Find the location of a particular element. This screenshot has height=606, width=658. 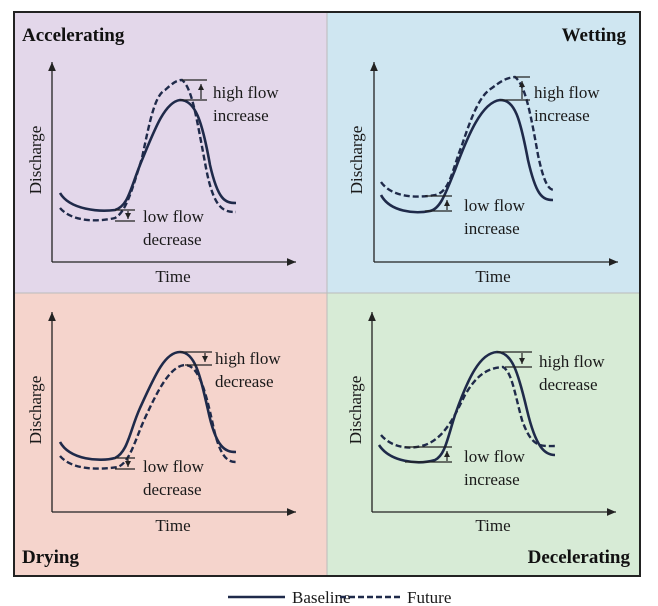

title-decelerating: Decelerating is located at coordinates (579, 557).